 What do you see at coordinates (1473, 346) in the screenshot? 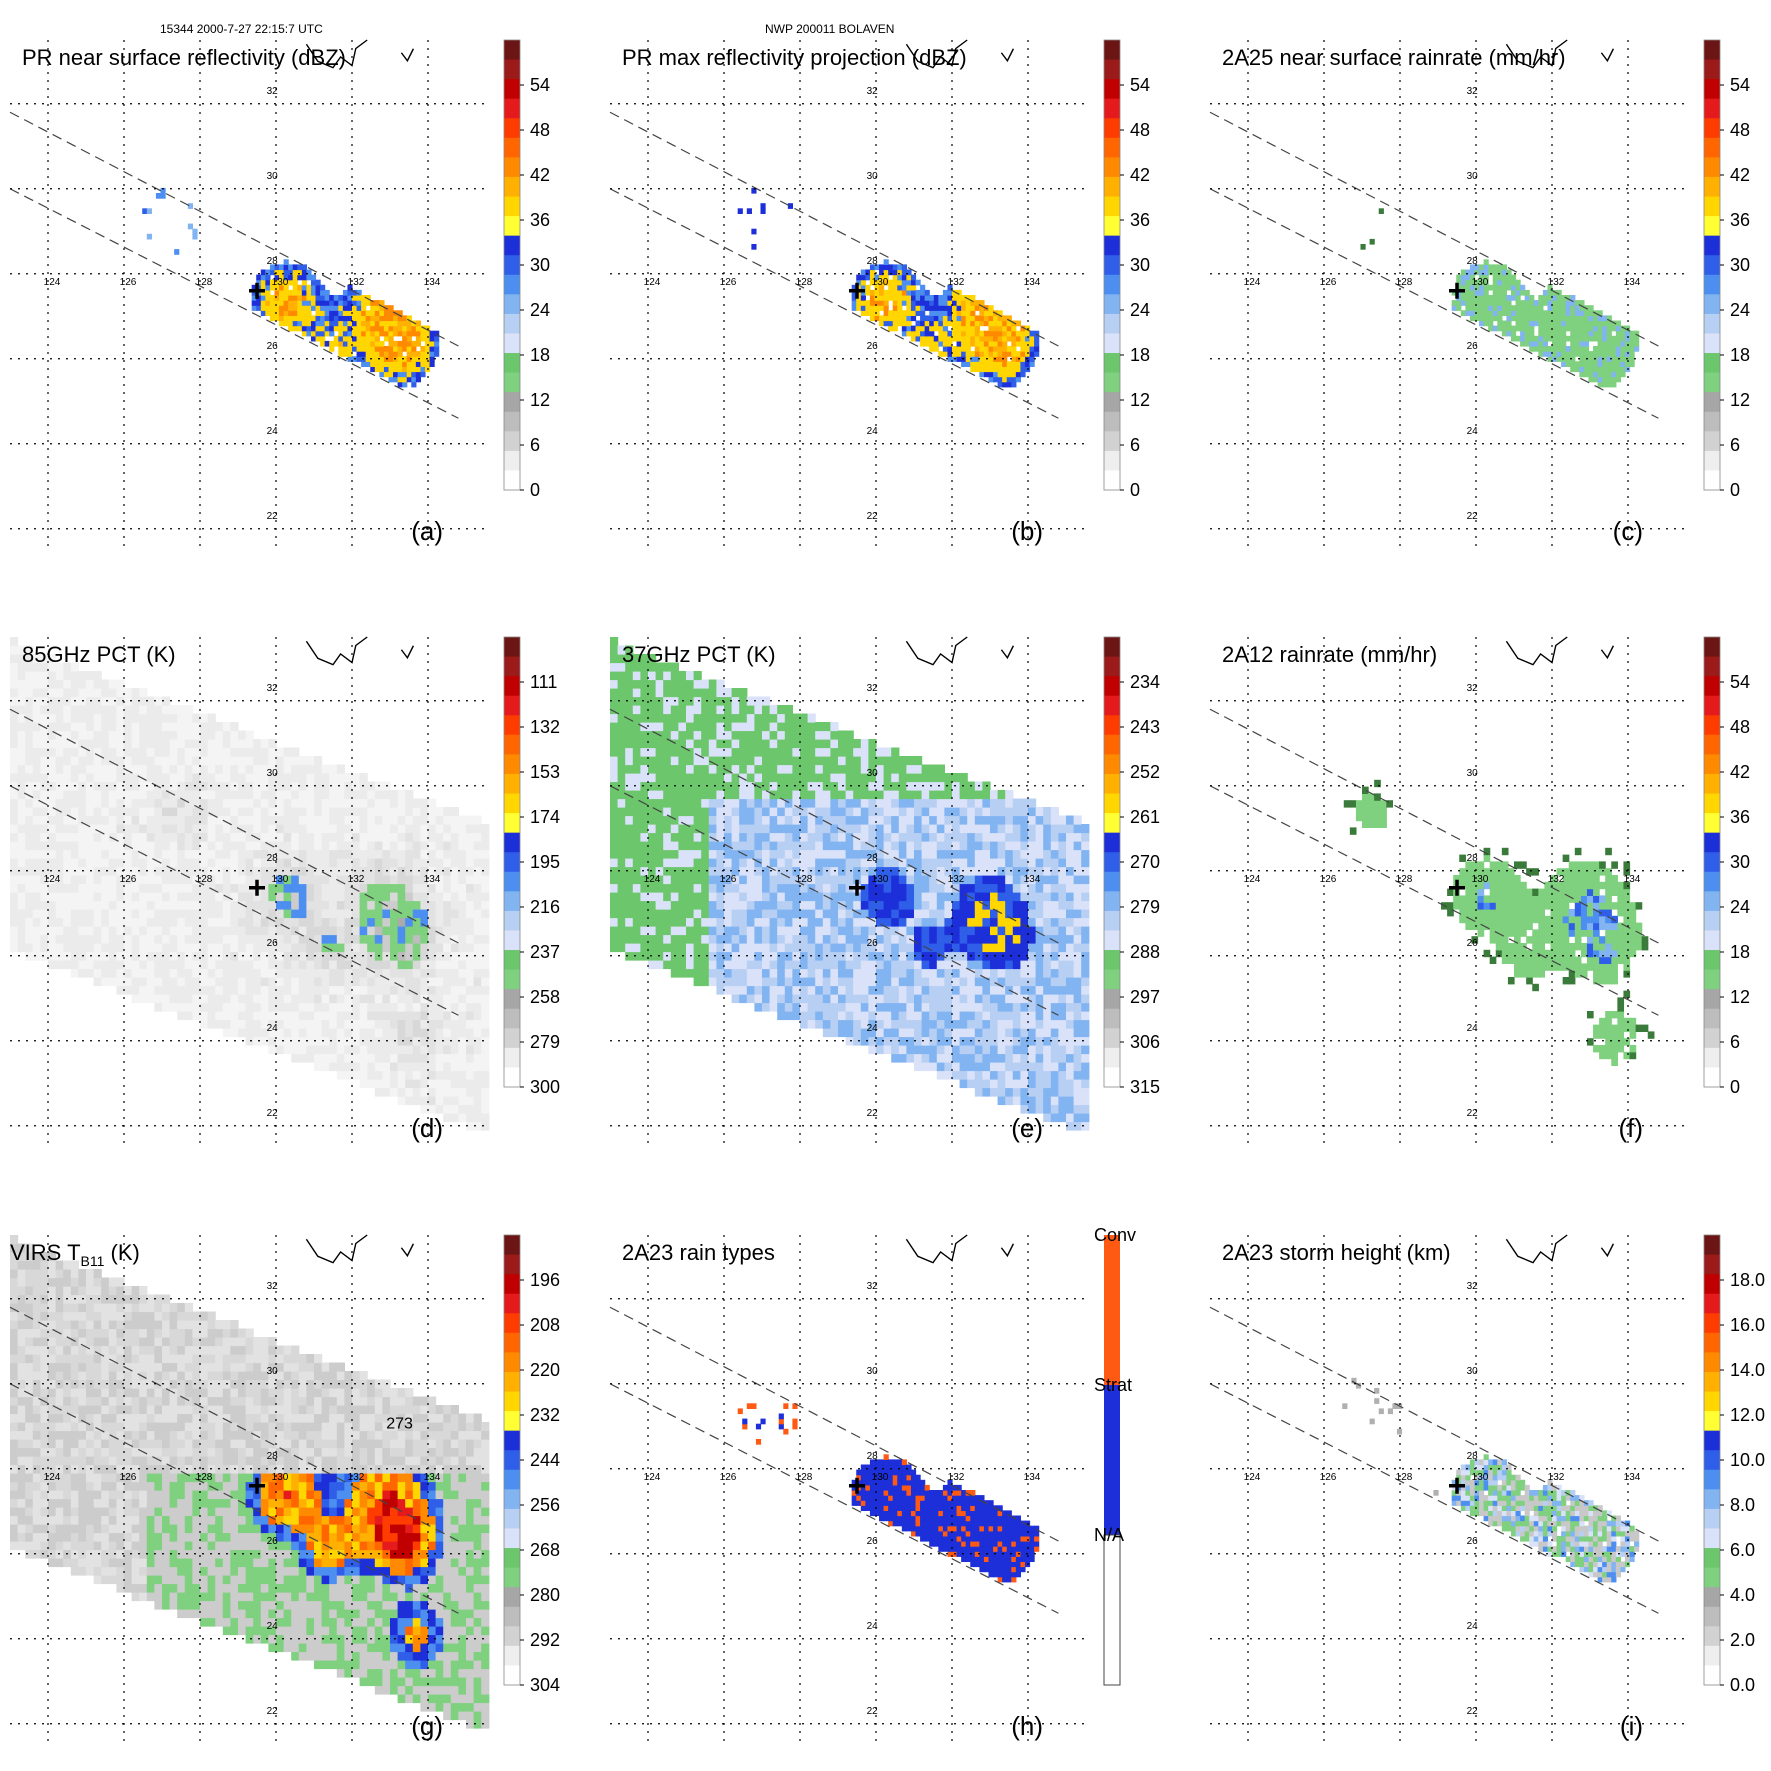
I see `latitude-tick-label: 26` at bounding box center [1473, 346].